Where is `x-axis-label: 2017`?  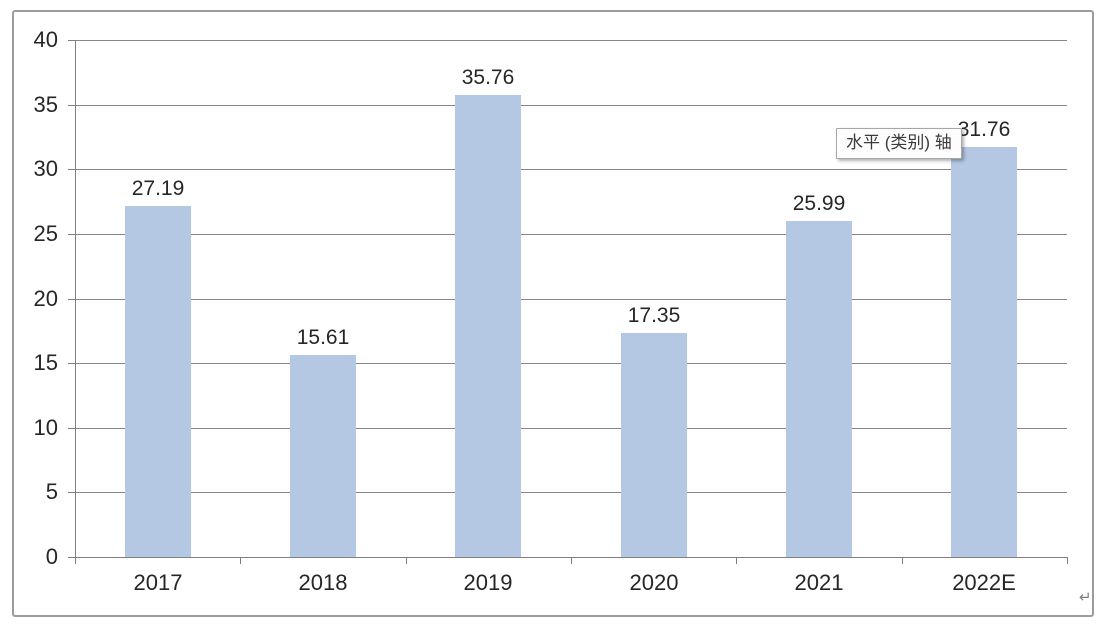 x-axis-label: 2017 is located at coordinates (158, 582).